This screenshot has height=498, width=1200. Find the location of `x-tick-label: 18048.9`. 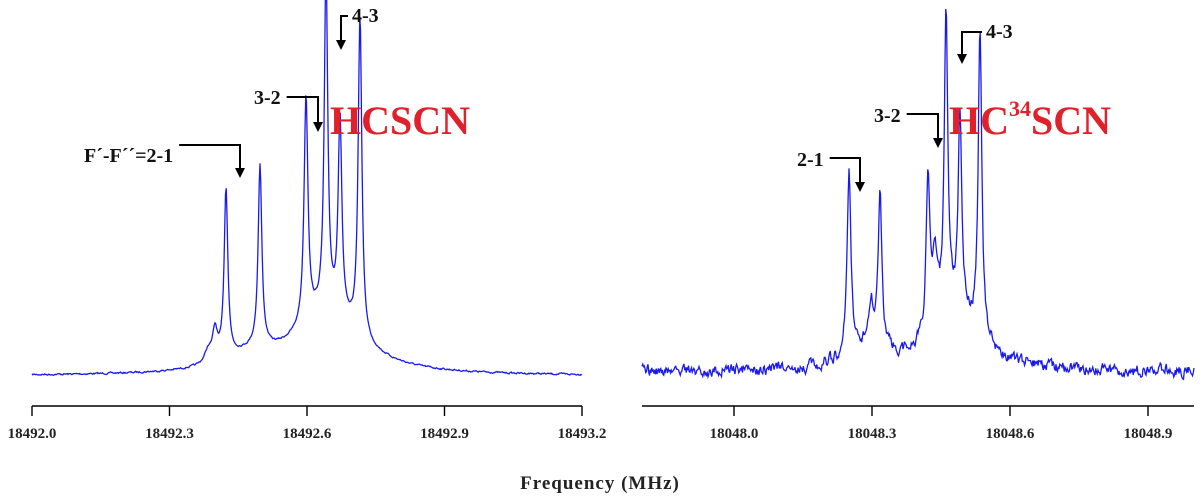

x-tick-label: 18048.9 is located at coordinates (1148, 434).